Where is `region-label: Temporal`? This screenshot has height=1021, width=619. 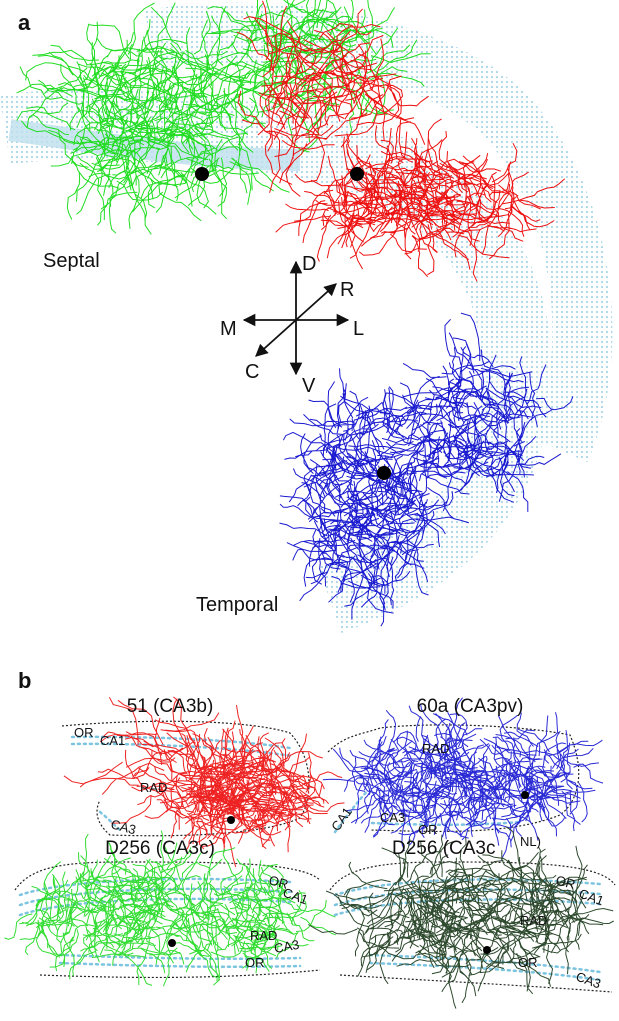 region-label: Temporal is located at coordinates (237, 605).